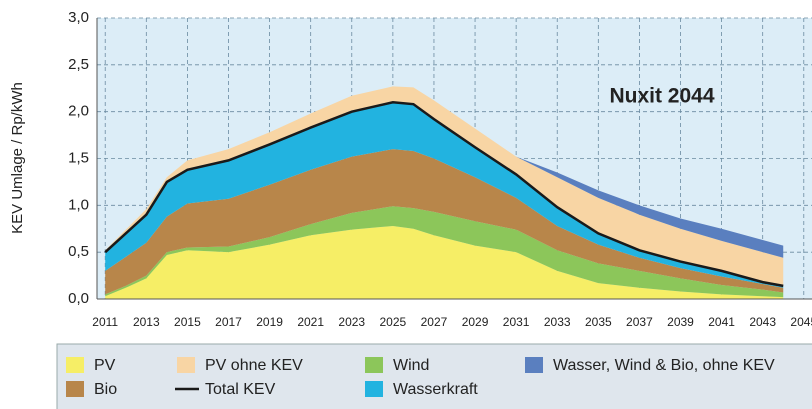 This screenshot has width=812, height=409. Describe the element at coordinates (639, 322) in the screenshot. I see `x-tick-label: 2037` at that location.